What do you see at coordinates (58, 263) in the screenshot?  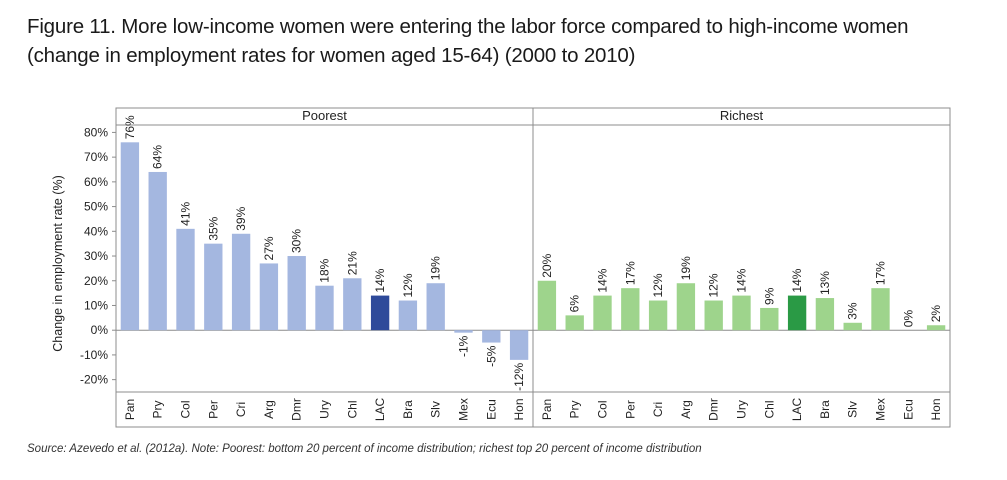 I see `y-axis-label: Change in employment rate (%)` at bounding box center [58, 263].